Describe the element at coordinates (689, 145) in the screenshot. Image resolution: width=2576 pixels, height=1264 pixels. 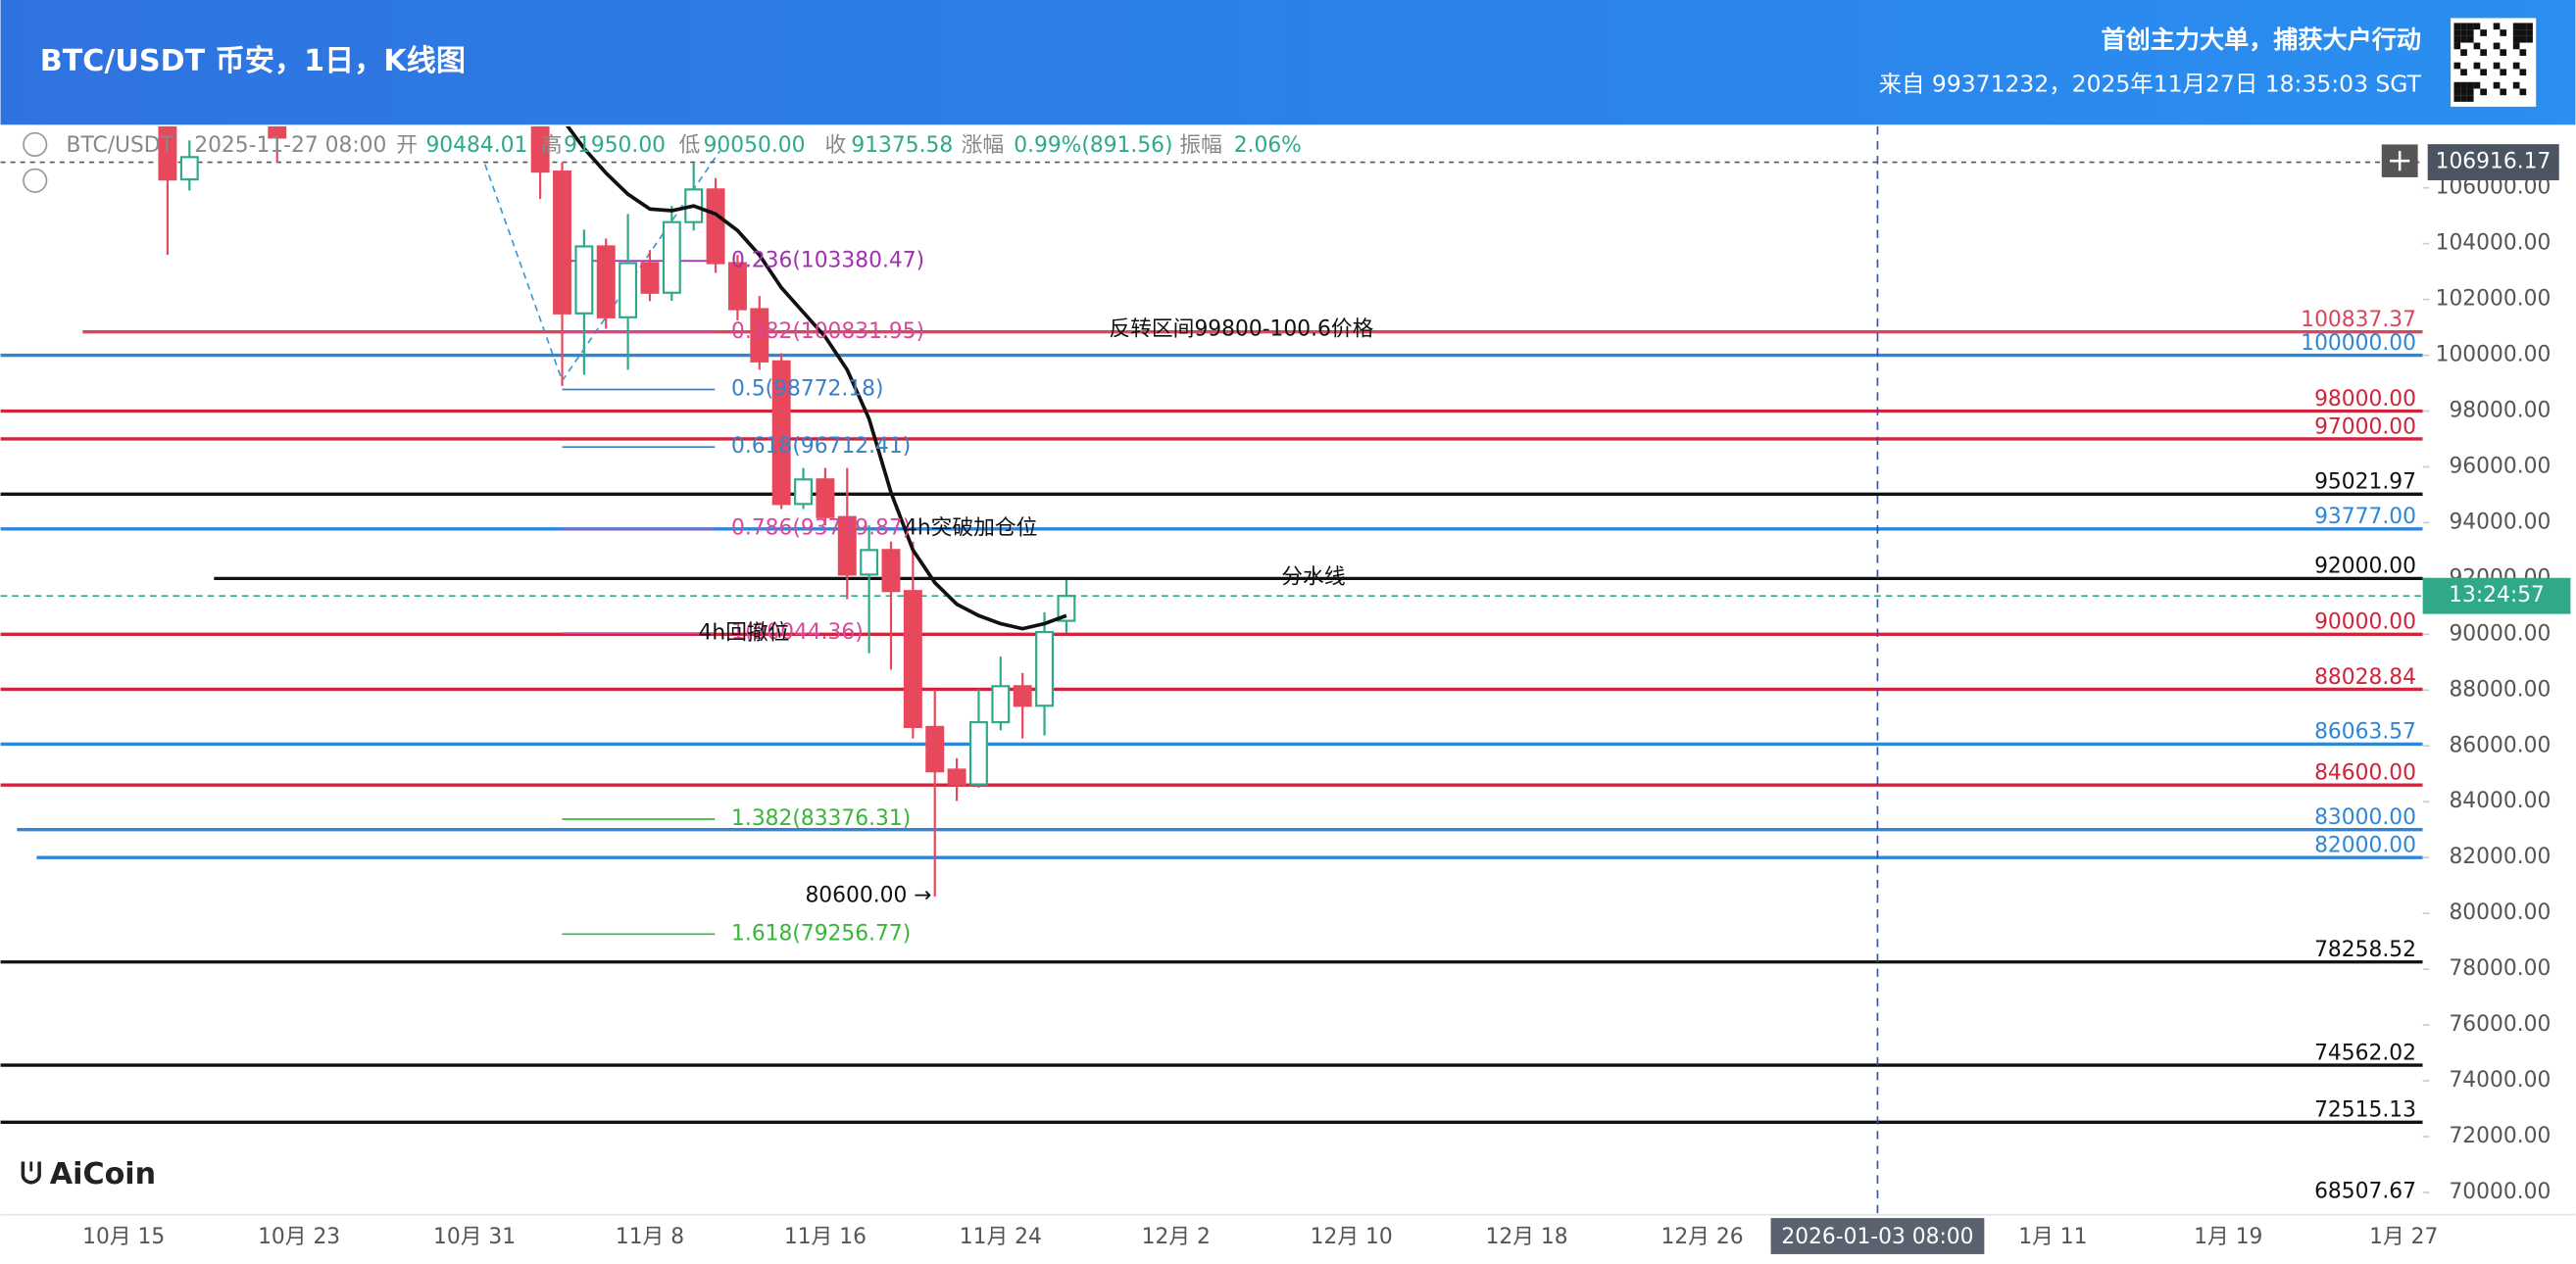
I see `info-low-label: 低` at that location.